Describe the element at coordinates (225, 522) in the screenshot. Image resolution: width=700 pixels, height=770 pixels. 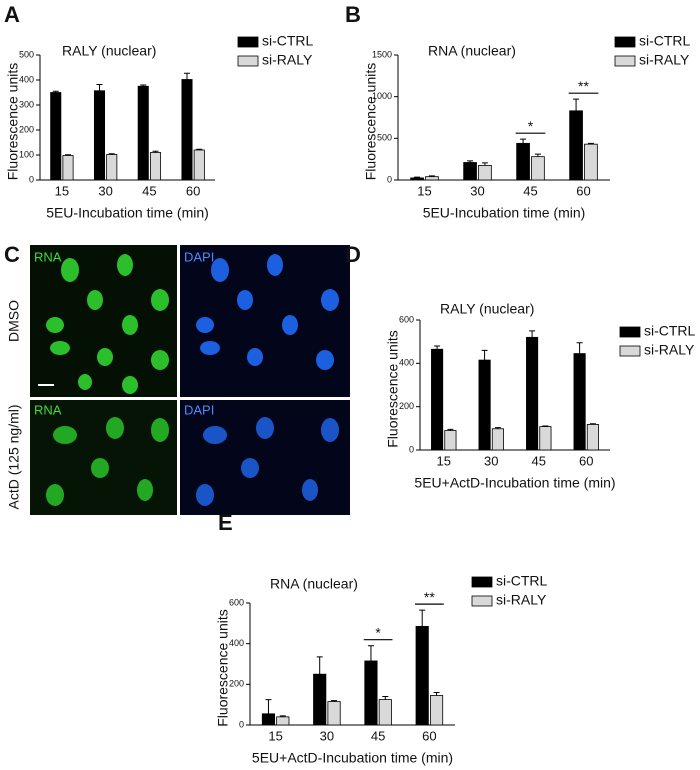
I see `panel-letter: E` at that location.